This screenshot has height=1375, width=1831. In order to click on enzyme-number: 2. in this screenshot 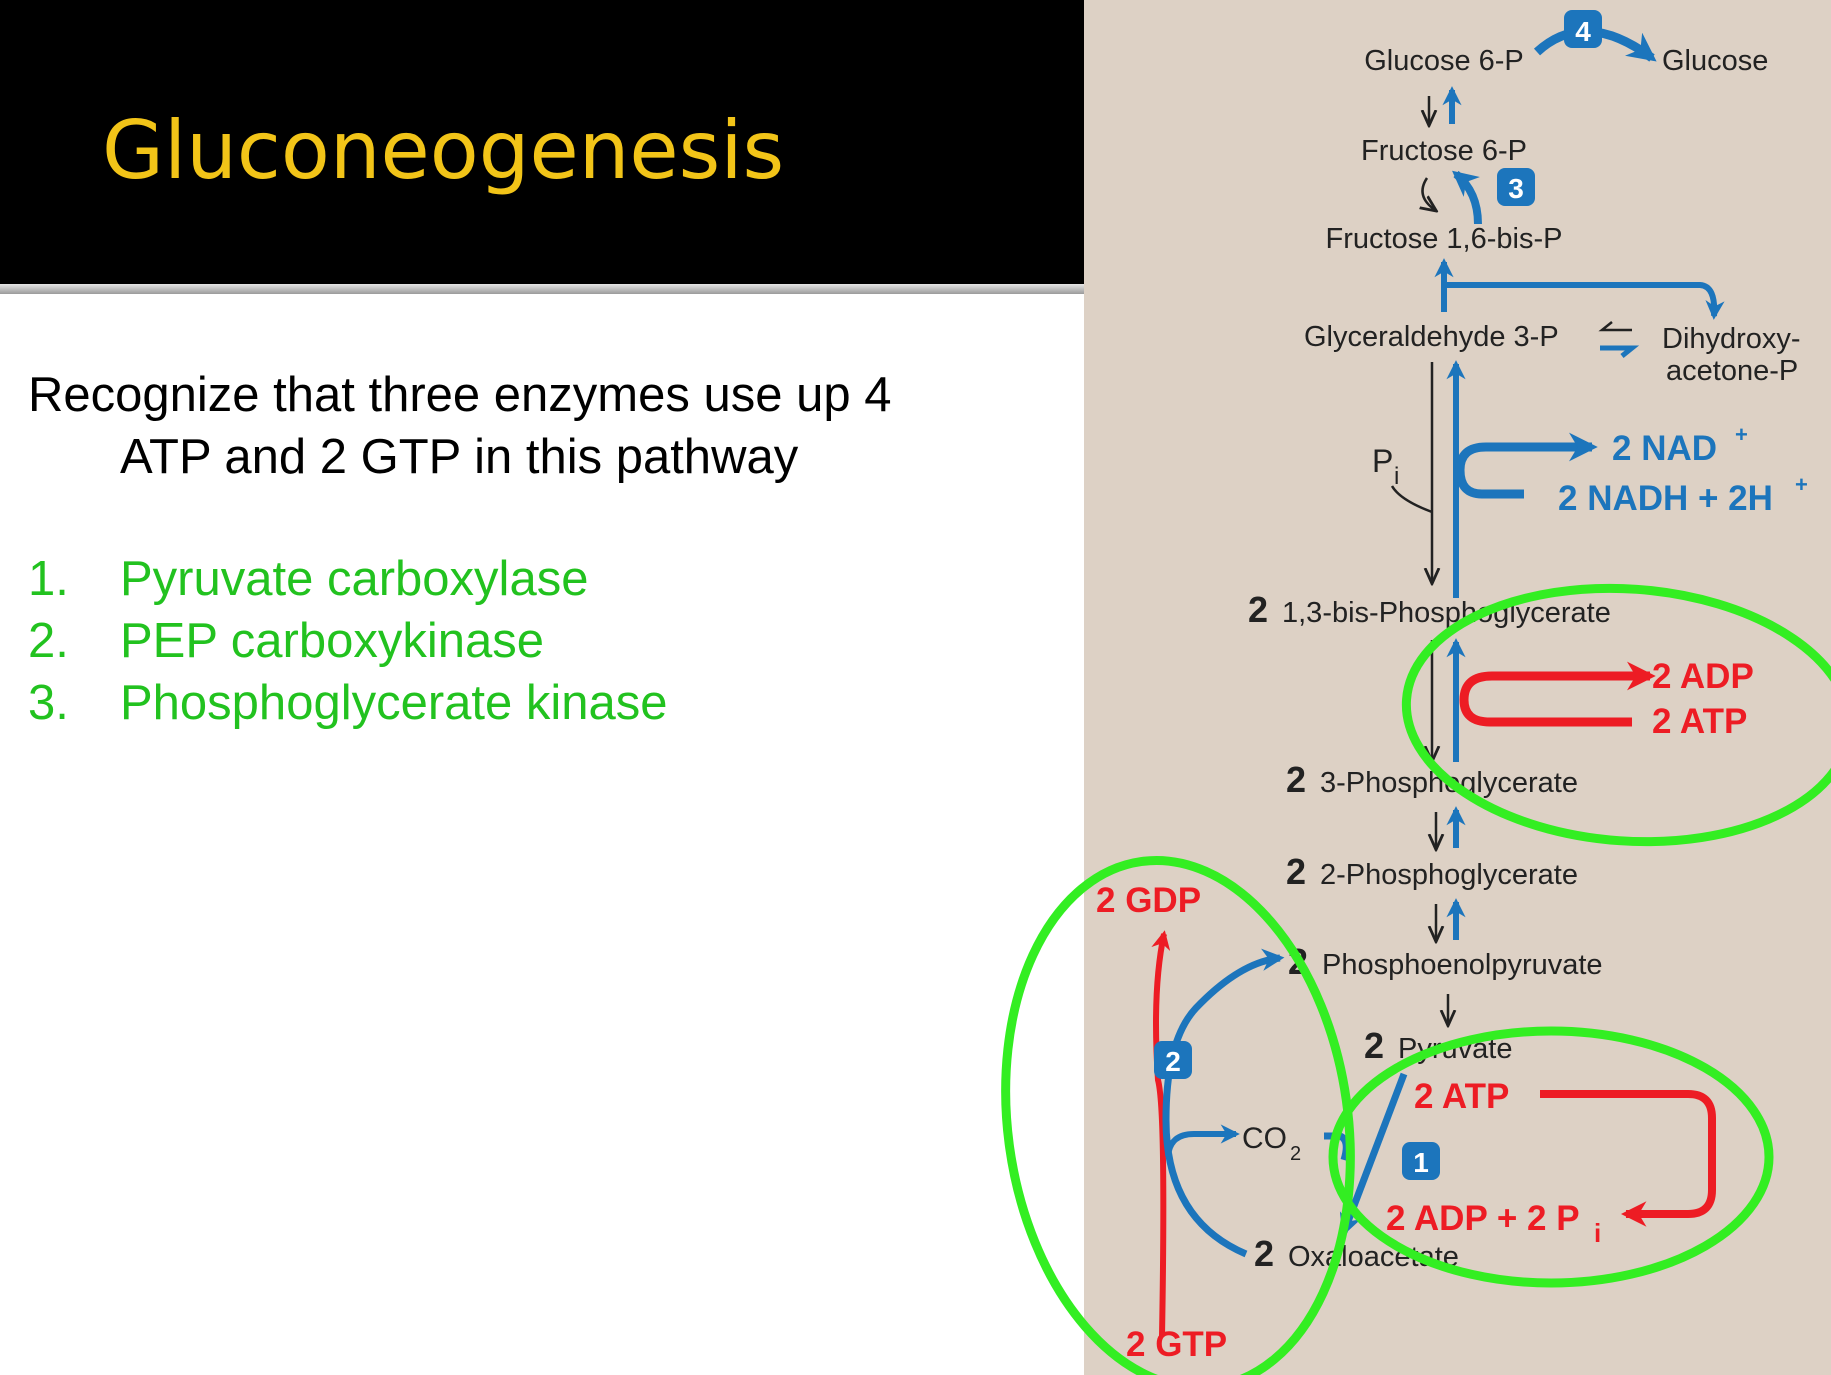, I will do `click(48, 641)`.